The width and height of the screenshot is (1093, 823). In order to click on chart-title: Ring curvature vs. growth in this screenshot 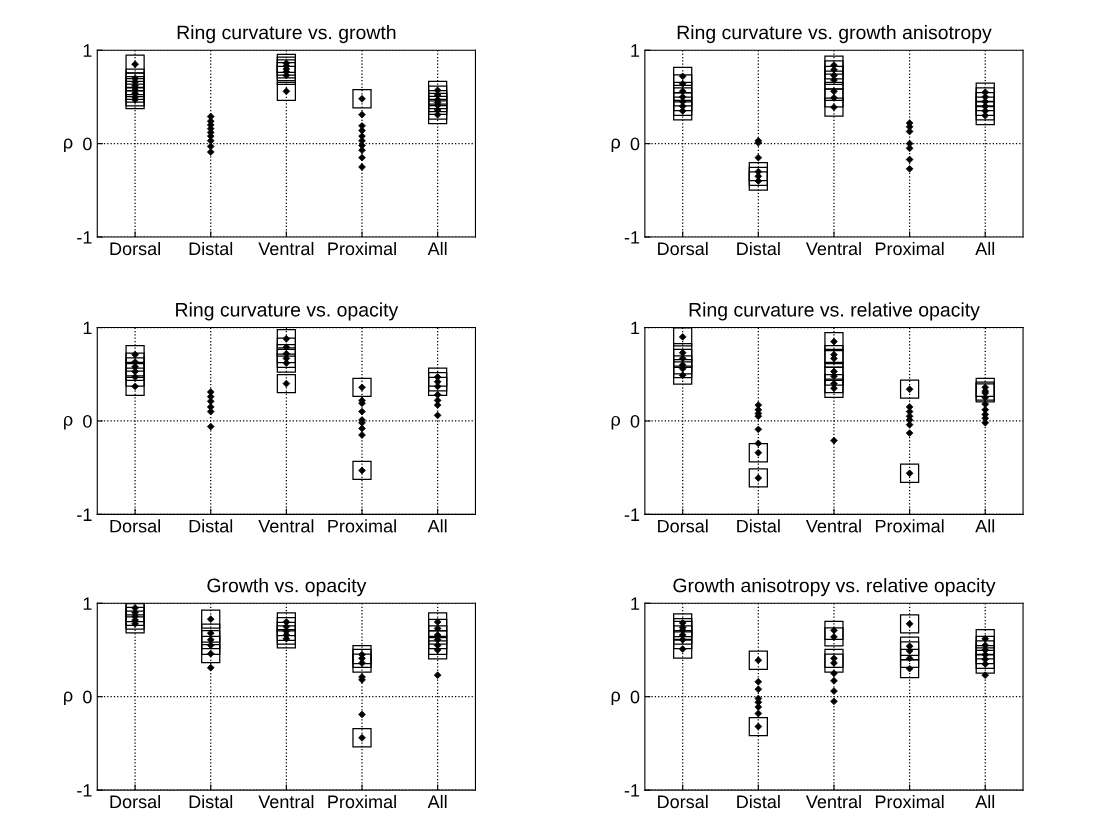, I will do `click(286, 34)`.